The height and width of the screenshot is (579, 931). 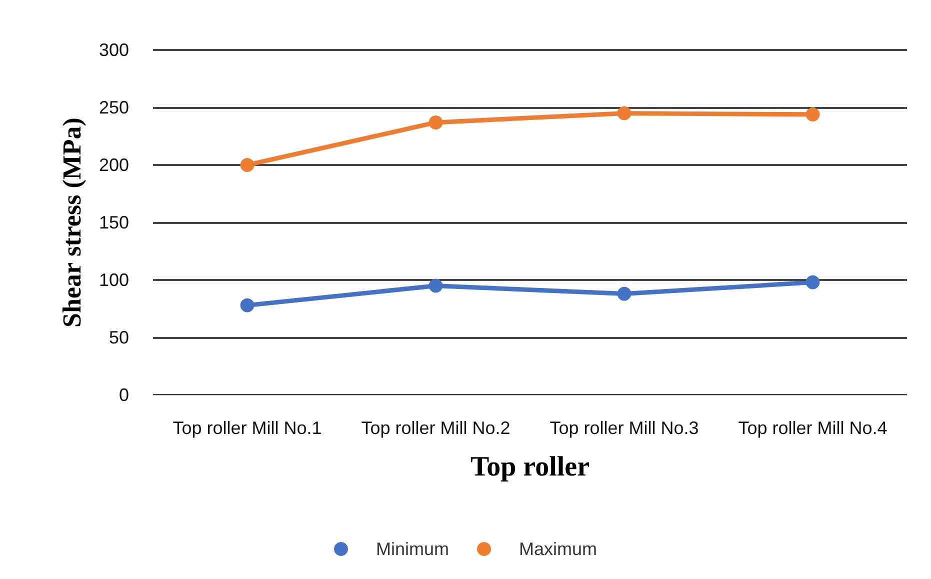 What do you see at coordinates (113, 50) in the screenshot?
I see `y-tick-label: 300` at bounding box center [113, 50].